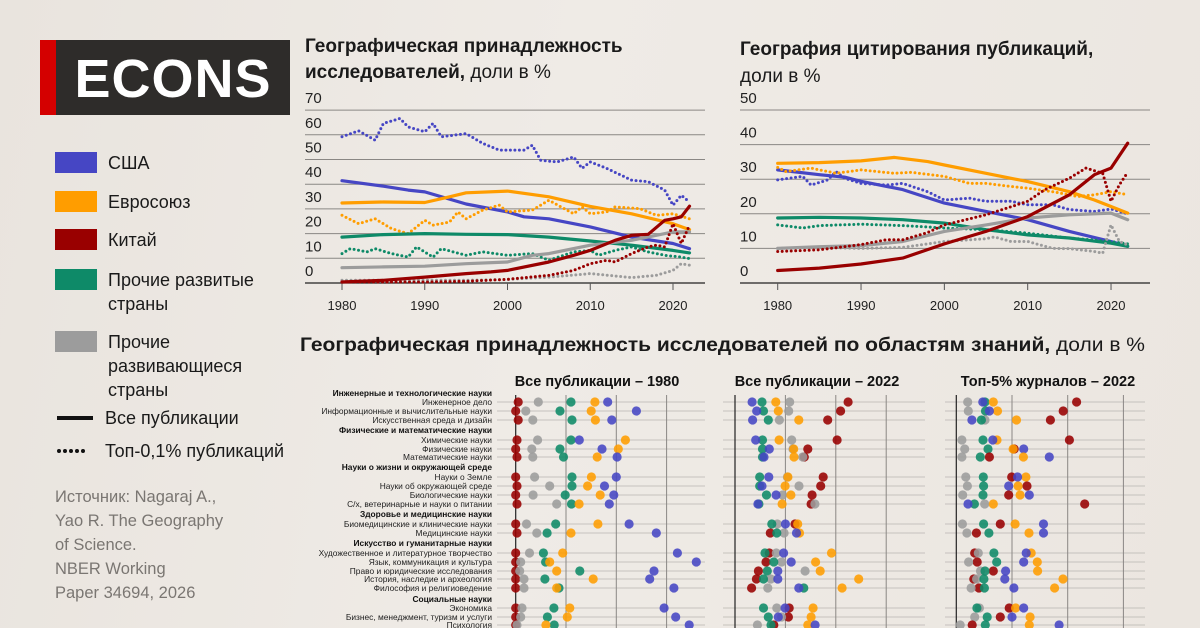  What do you see at coordinates (313, 222) in the screenshot?
I see `y-tick-label: 20` at bounding box center [313, 222].